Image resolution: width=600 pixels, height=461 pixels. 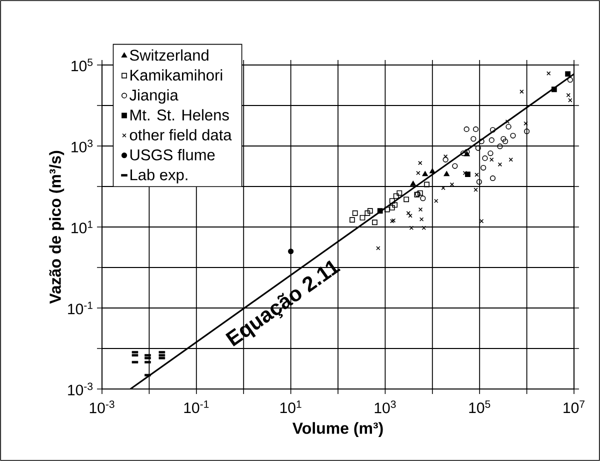 I want to click on legend-label: Jiangia, so click(x=153, y=96).